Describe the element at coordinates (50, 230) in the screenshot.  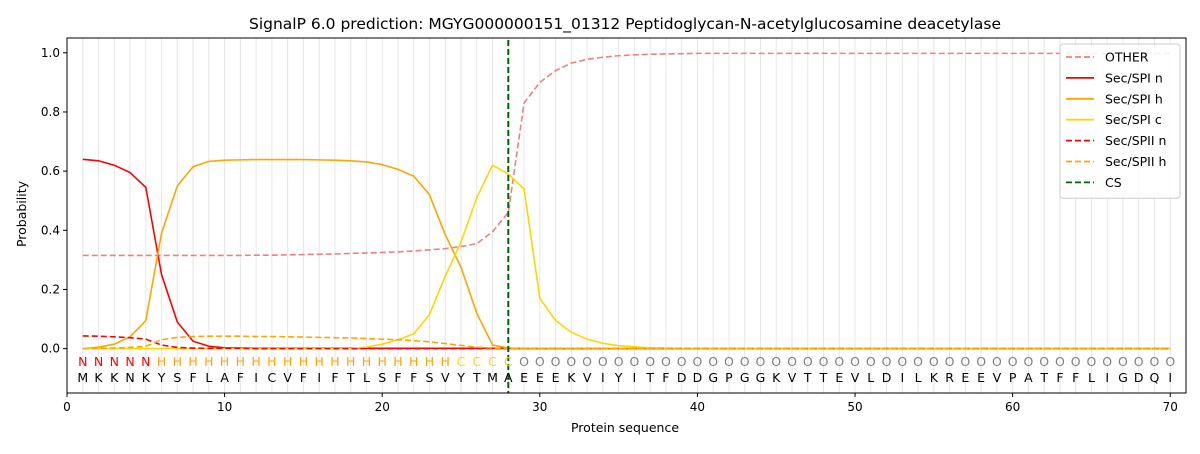
I see `y-tick-label: 0.4` at that location.